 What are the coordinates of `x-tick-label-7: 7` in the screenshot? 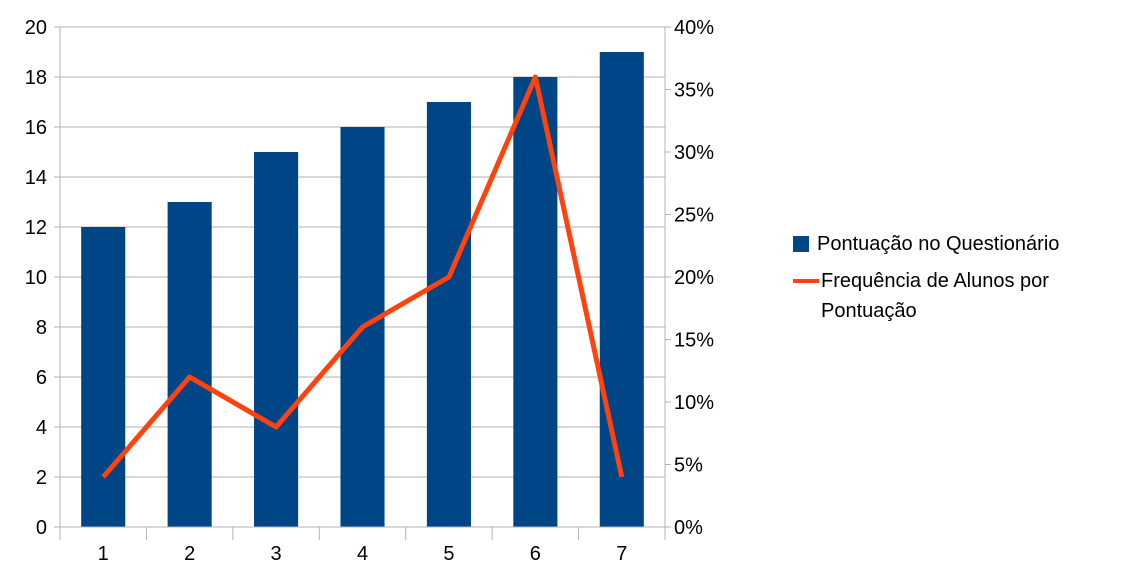 It's located at (621, 554).